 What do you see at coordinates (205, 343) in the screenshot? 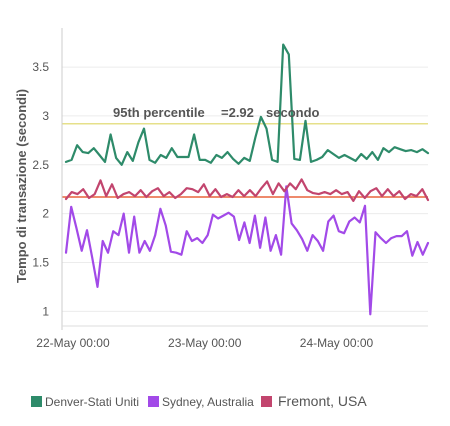
I see `x-tick-label: 23-May 00:00` at bounding box center [205, 343].